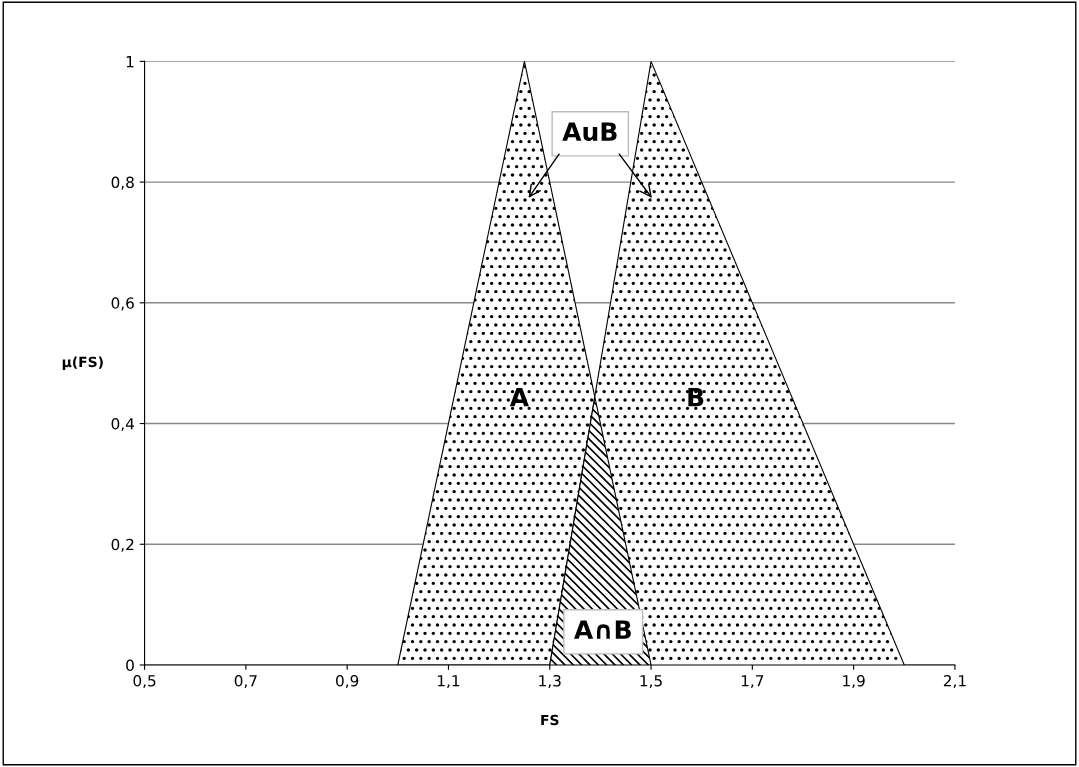  What do you see at coordinates (589, 132) in the screenshot?
I see `annotation: AuB` at bounding box center [589, 132].